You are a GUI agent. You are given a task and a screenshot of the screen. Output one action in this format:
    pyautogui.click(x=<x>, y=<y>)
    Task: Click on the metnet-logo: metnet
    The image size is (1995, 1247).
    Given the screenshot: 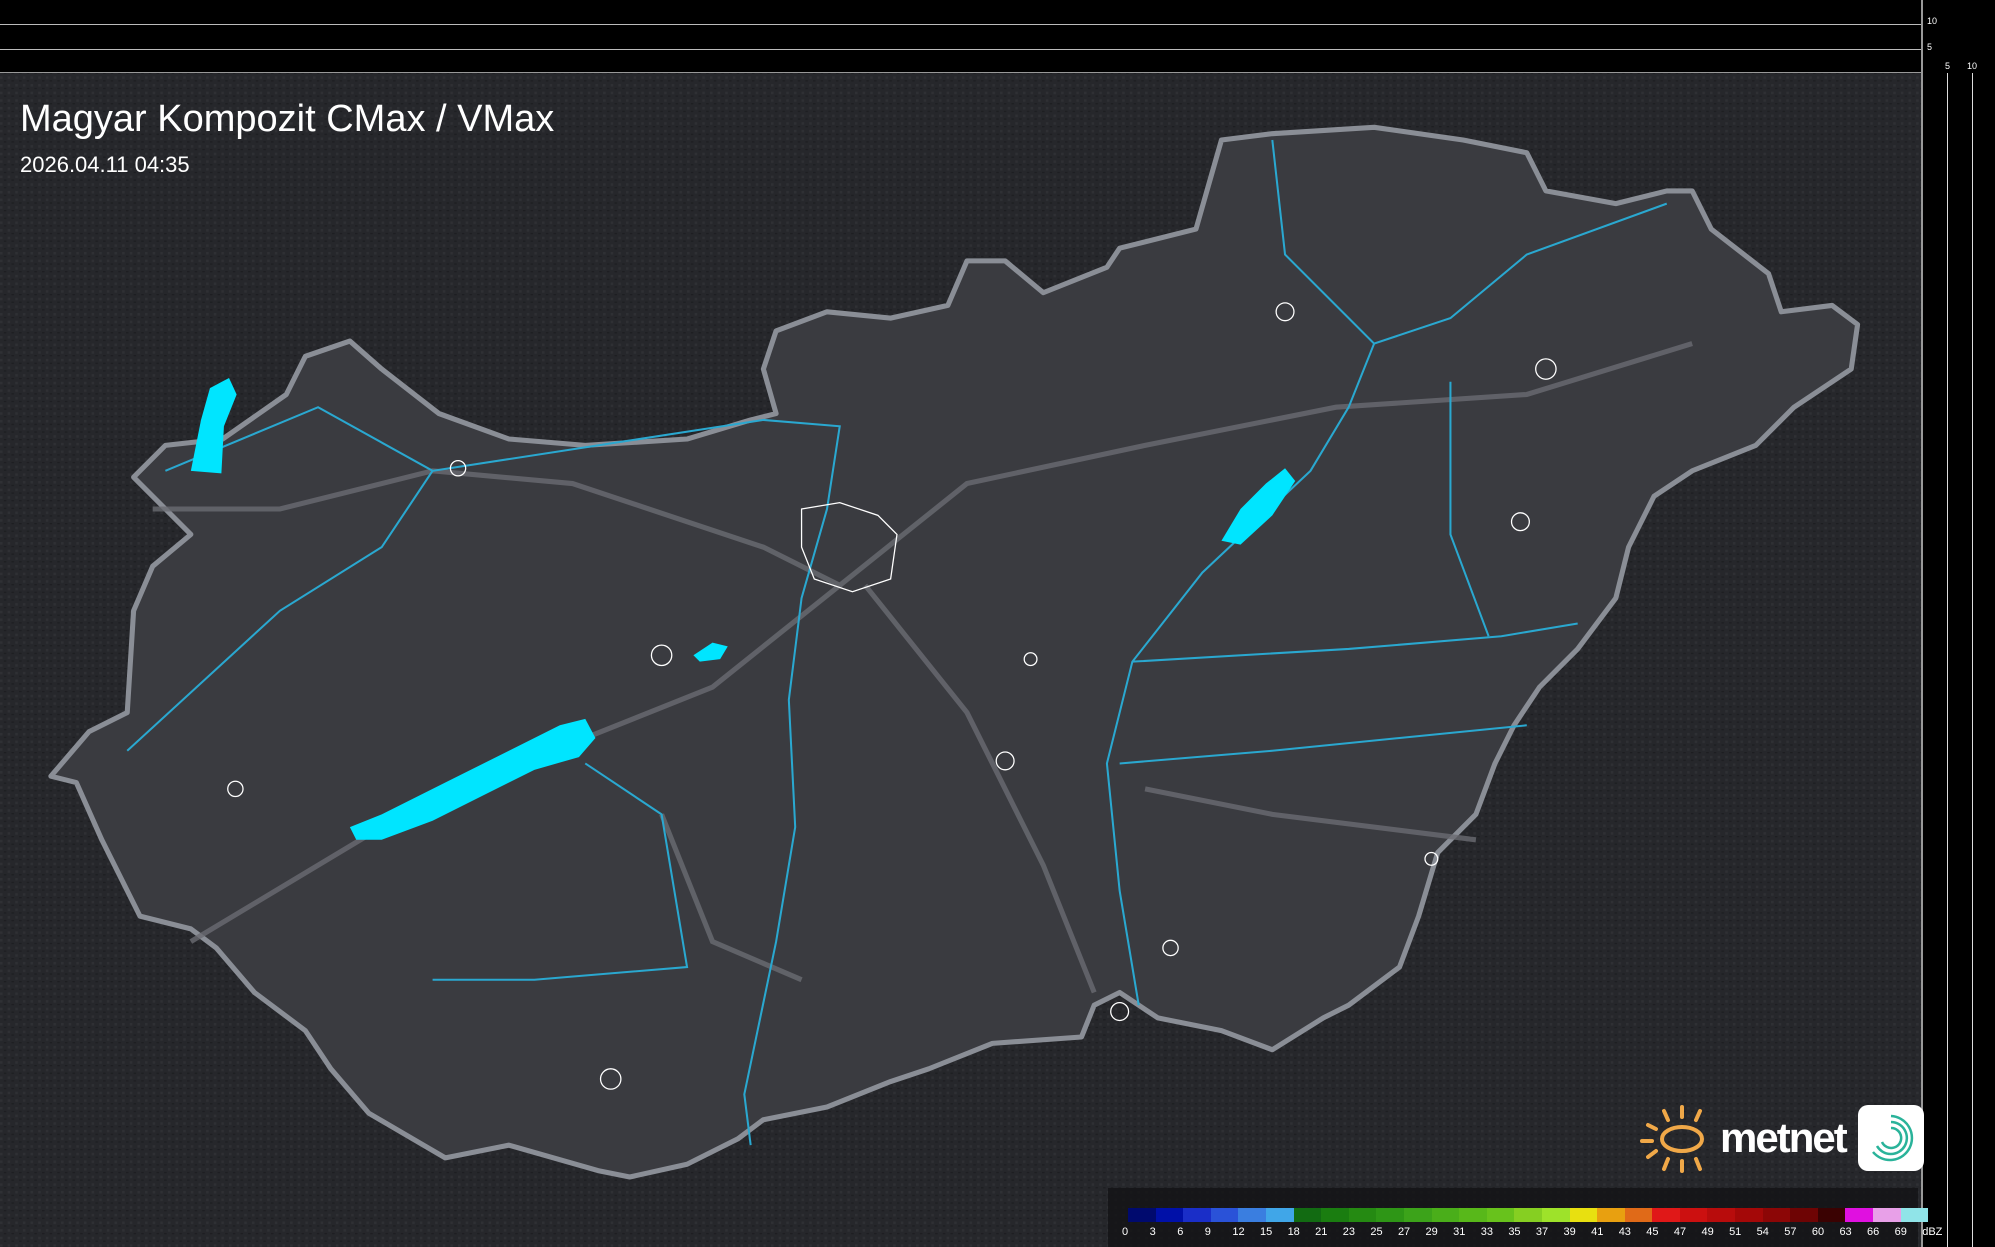 What is the action you would take?
    pyautogui.click(x=1781, y=1138)
    